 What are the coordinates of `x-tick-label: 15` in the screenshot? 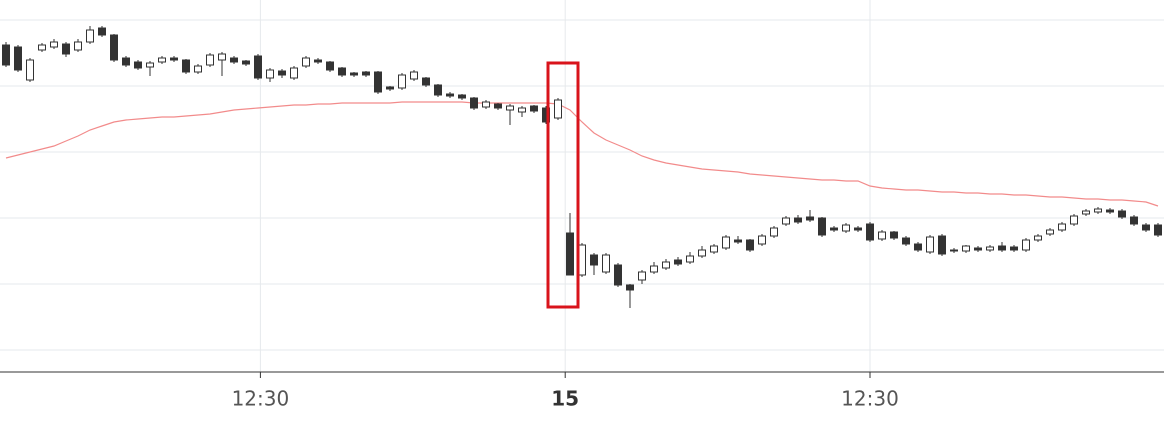 It's located at (565, 399).